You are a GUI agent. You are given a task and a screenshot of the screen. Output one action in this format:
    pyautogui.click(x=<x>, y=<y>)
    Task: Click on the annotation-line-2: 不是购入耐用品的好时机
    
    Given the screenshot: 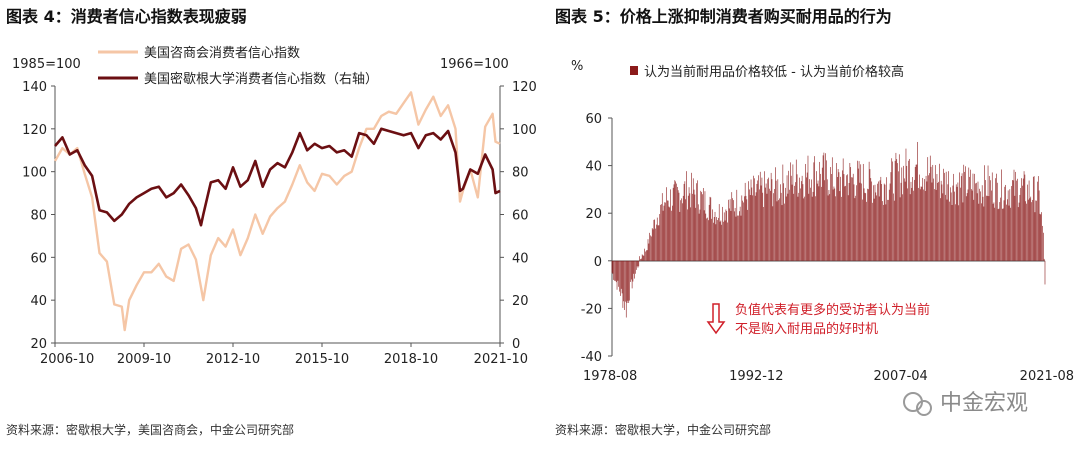 What is the action you would take?
    pyautogui.click(x=806, y=329)
    